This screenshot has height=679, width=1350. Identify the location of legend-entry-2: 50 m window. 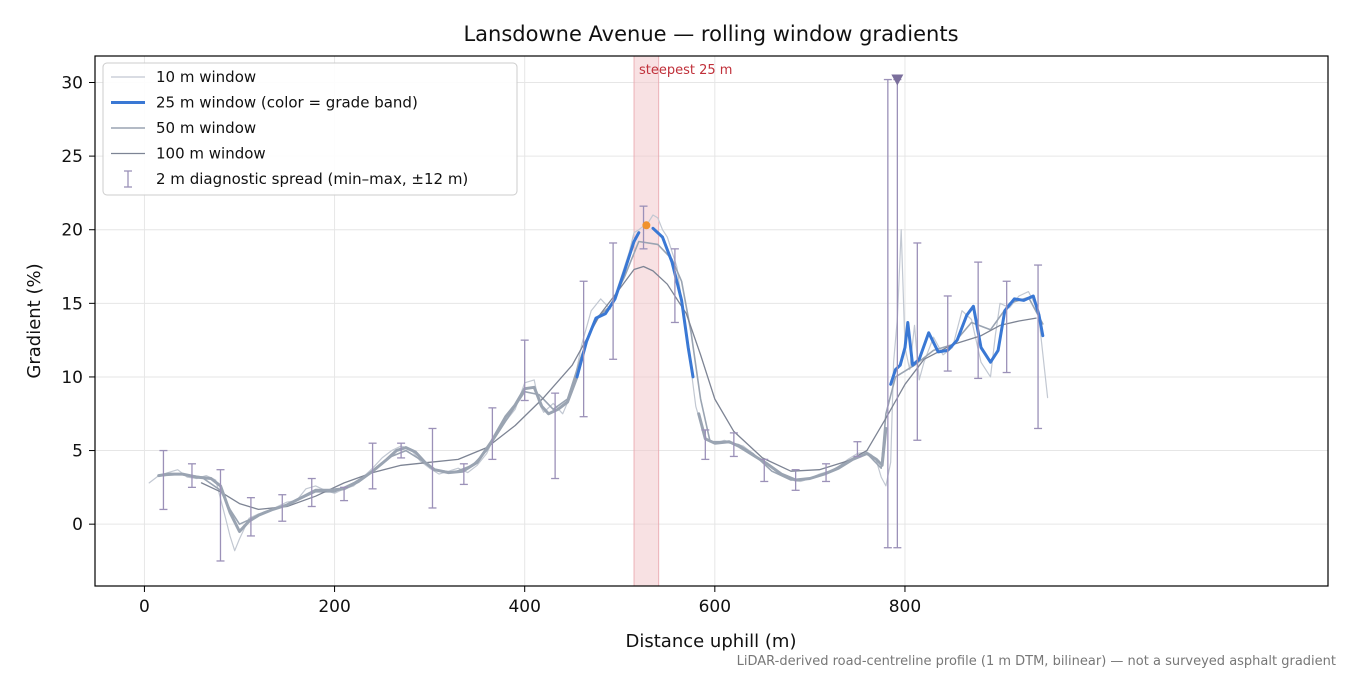
(183, 128).